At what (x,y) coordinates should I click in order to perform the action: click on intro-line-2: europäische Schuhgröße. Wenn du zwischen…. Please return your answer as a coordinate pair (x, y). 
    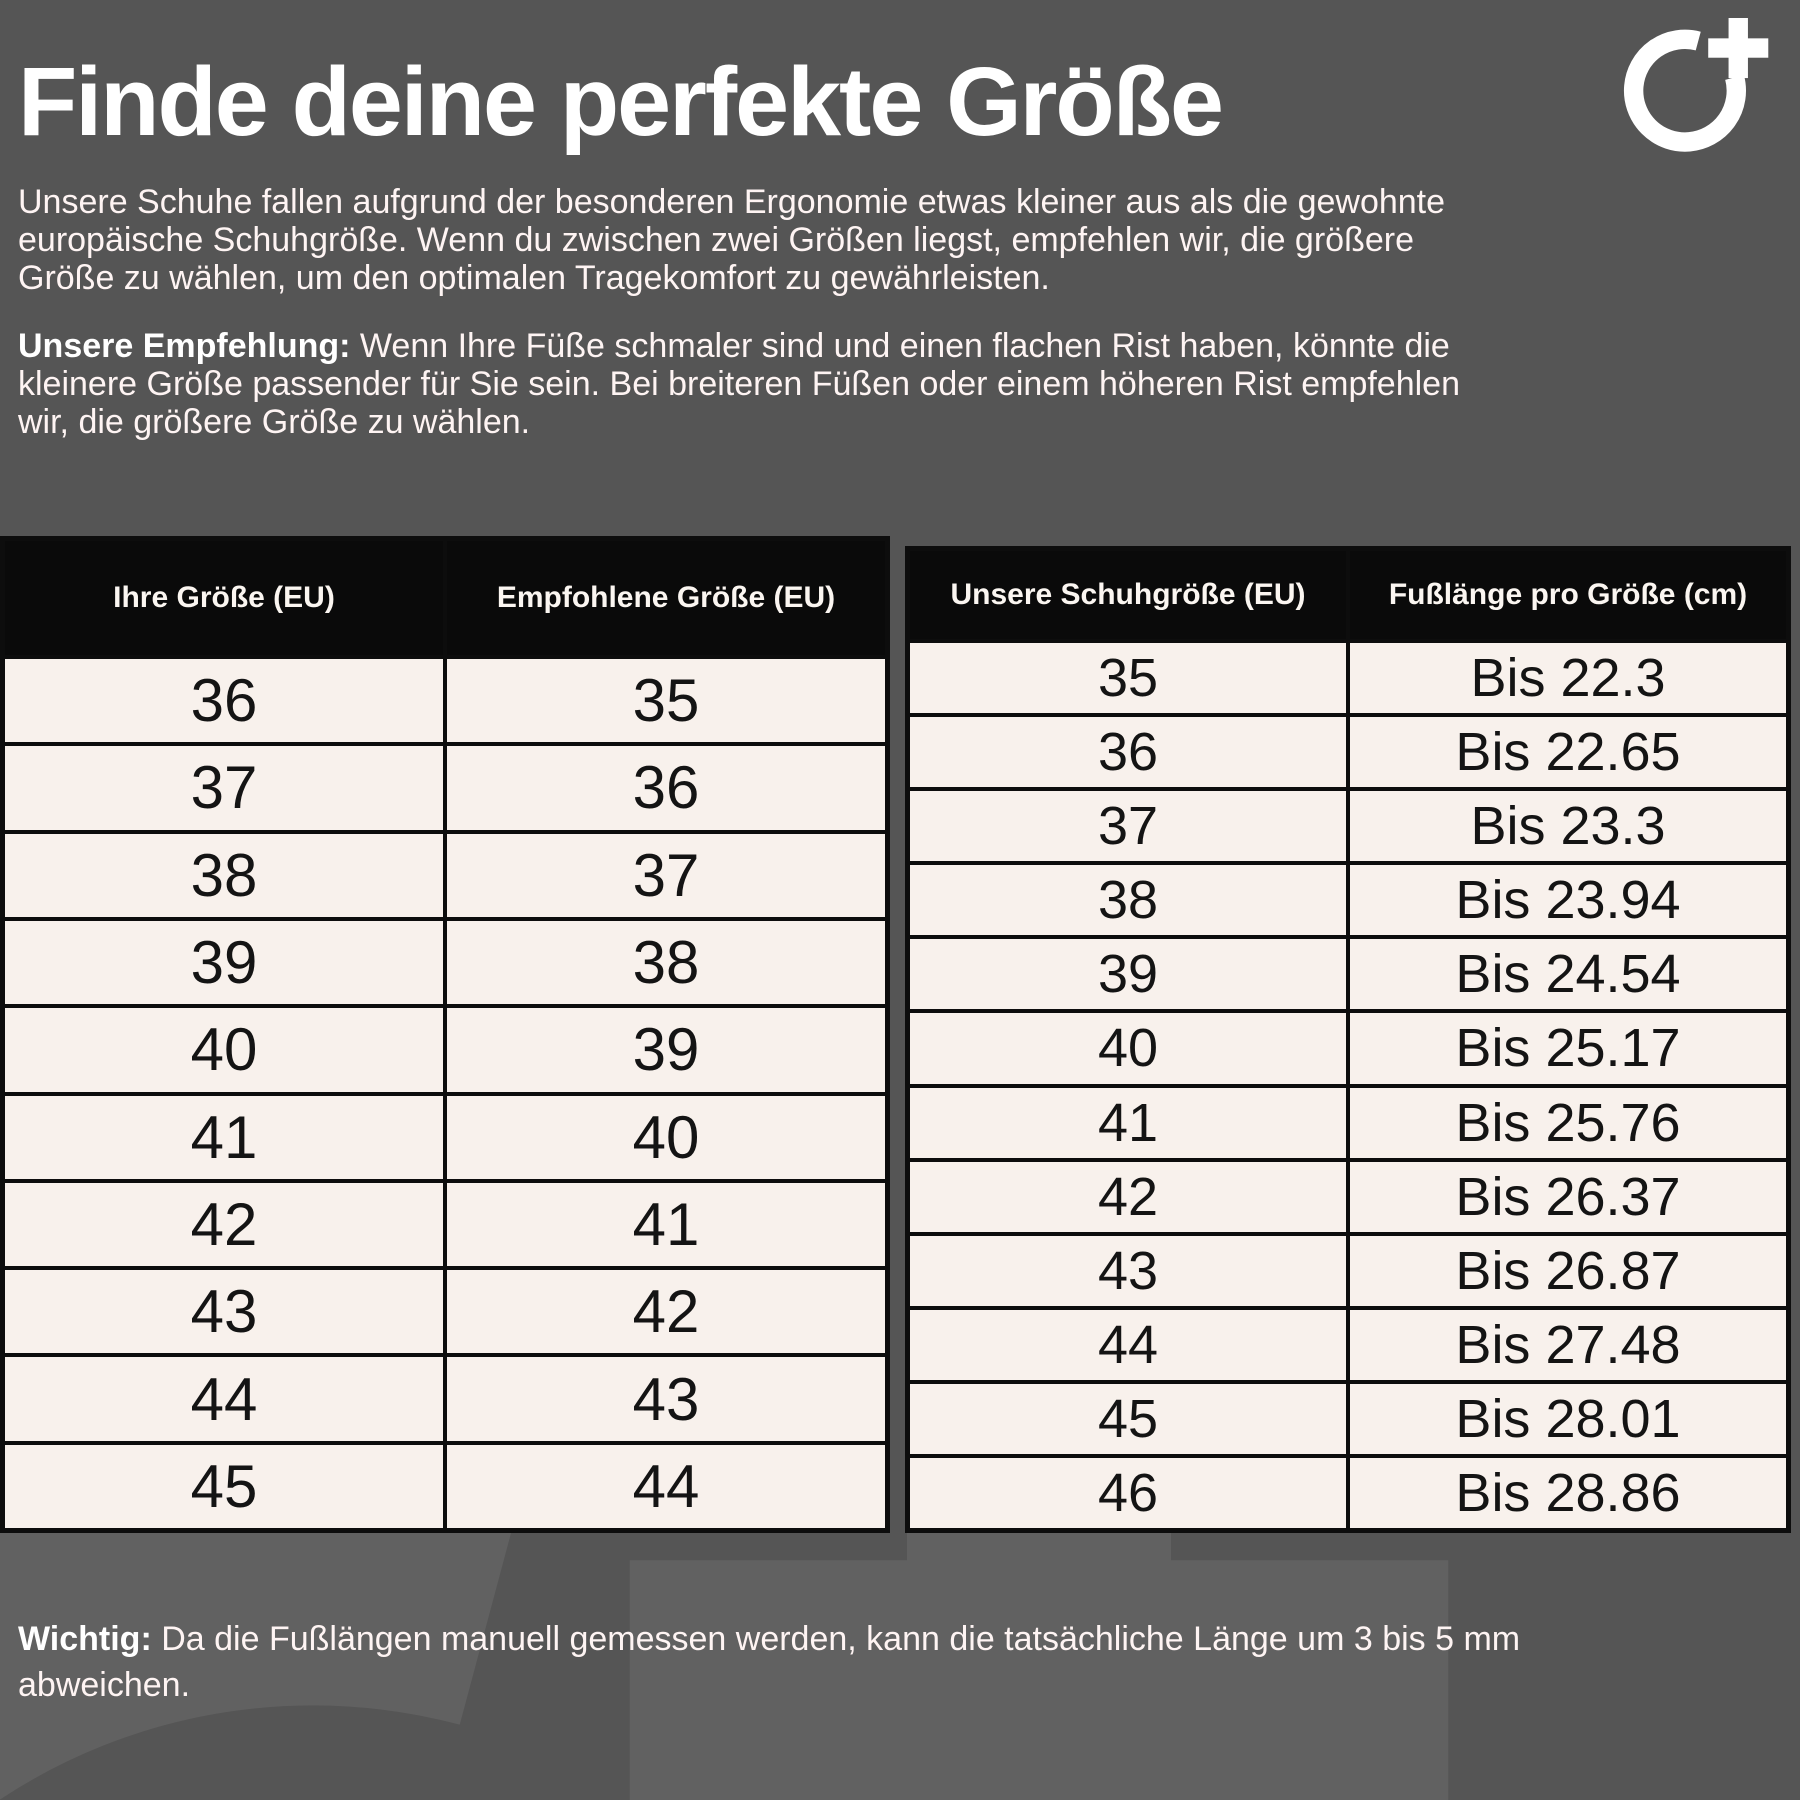
    Looking at the image, I should click on (716, 240).